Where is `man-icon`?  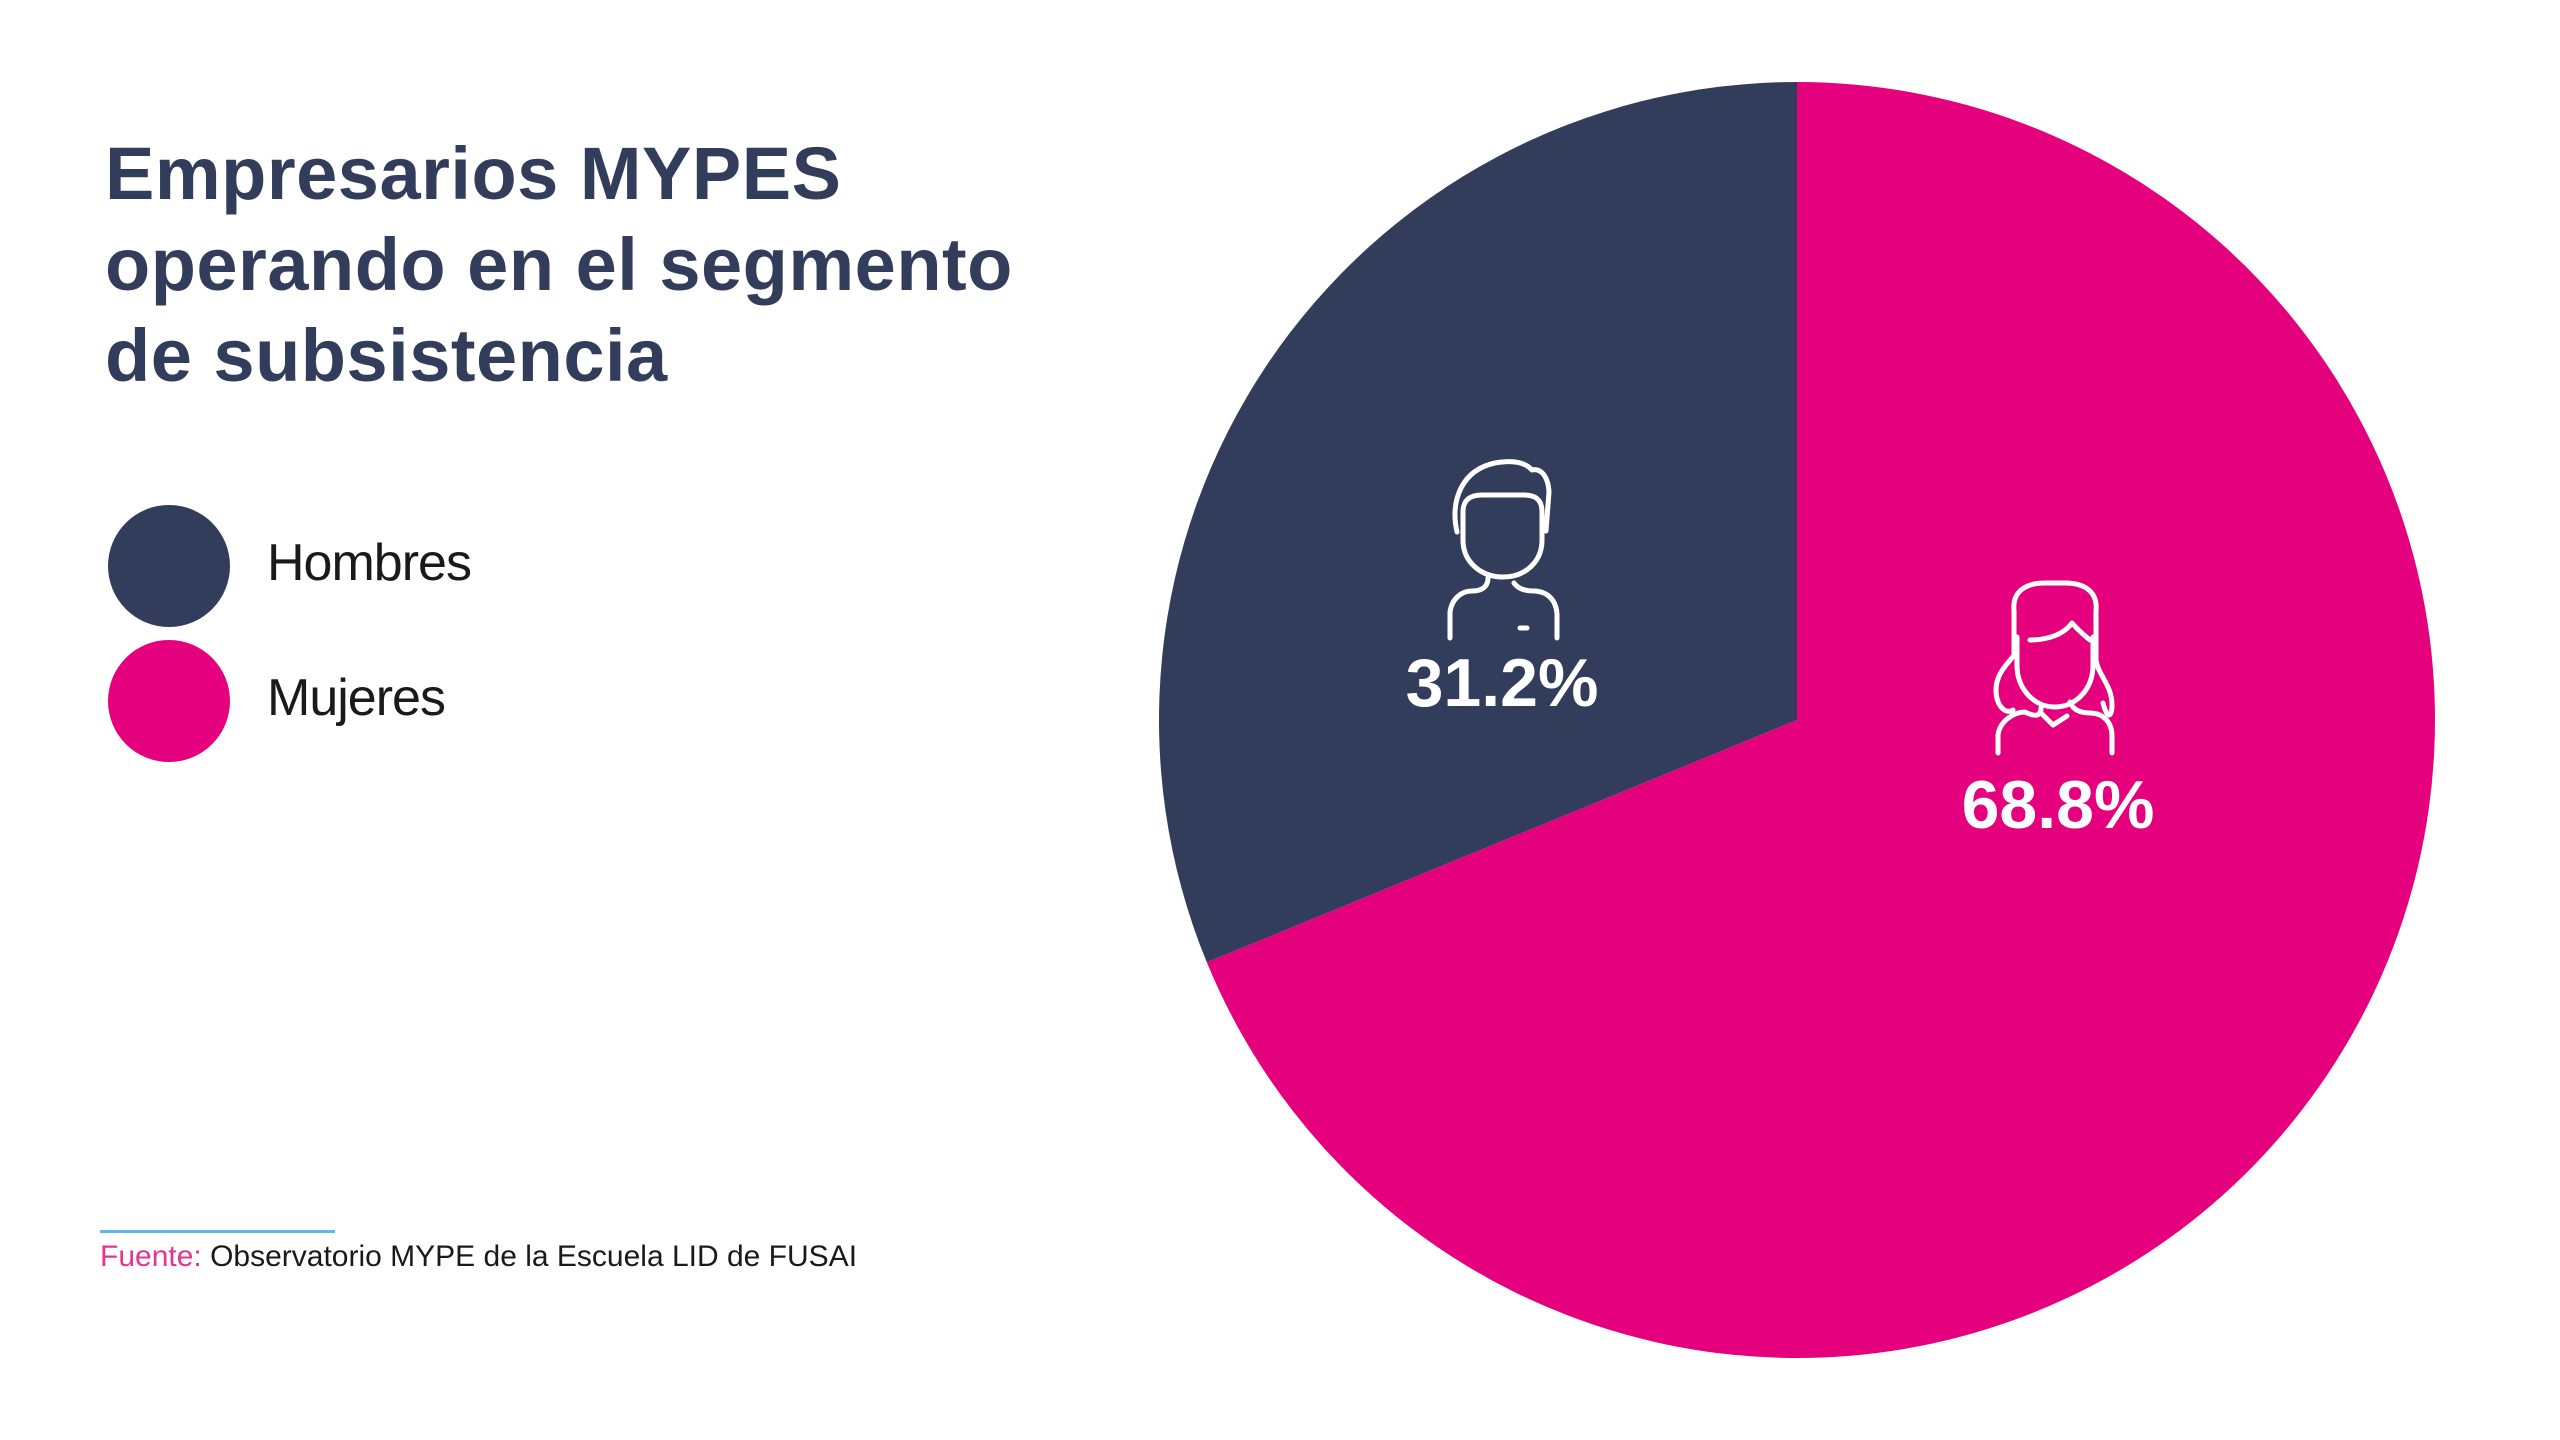 man-icon is located at coordinates (1503, 550).